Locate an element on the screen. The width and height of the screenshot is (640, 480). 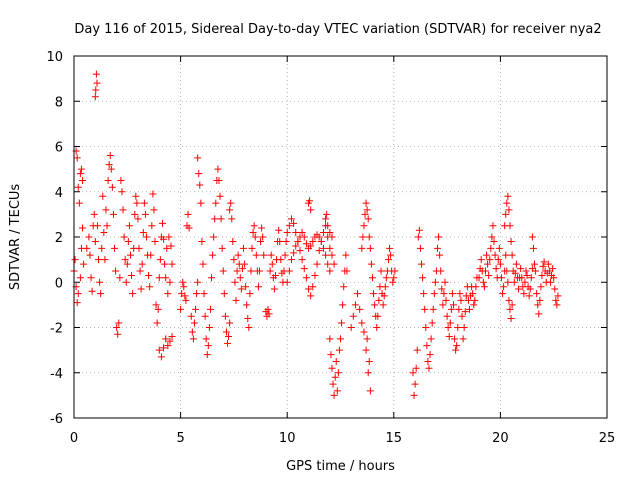
y-tick-label: 0 is located at coordinates (59, 283).